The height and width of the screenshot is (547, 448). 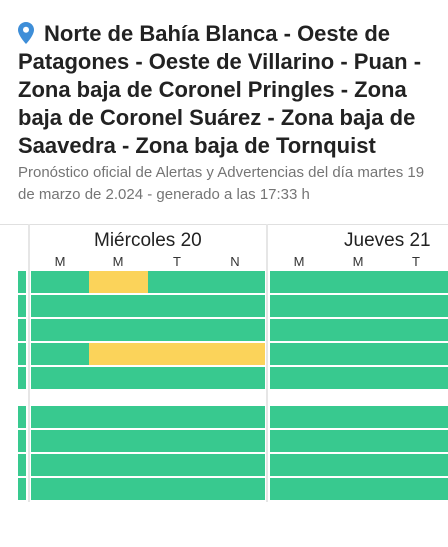 I want to click on period-label: N, so click(x=235, y=261).